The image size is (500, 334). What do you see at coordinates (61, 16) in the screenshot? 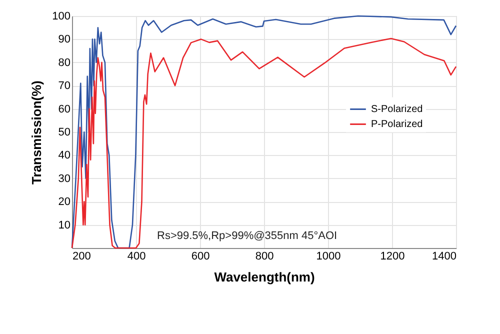
I see `y-tick-label: 100` at bounding box center [61, 16].